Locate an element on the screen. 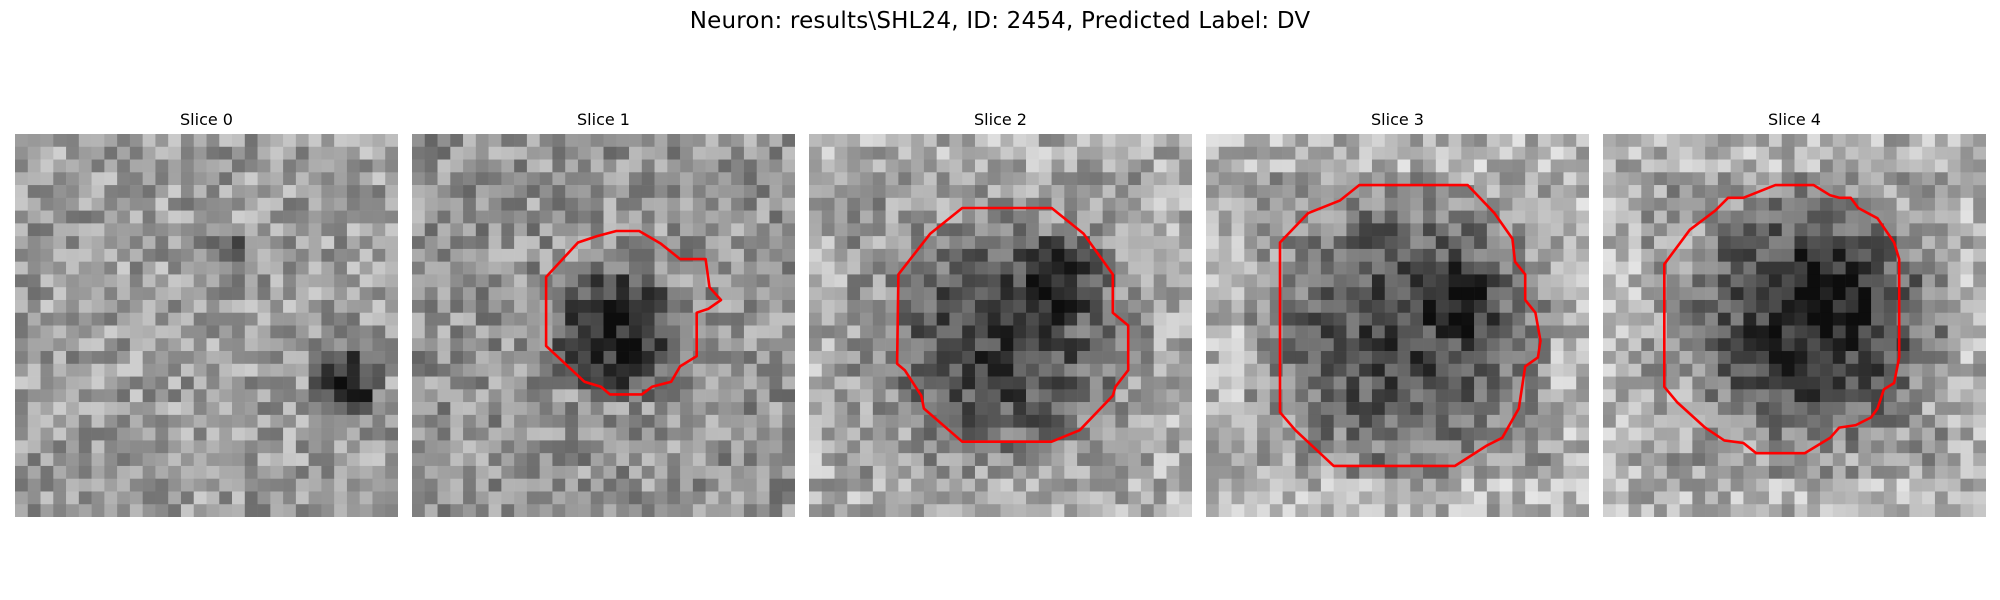  slice-title: Slice 2 is located at coordinates (1000, 119).